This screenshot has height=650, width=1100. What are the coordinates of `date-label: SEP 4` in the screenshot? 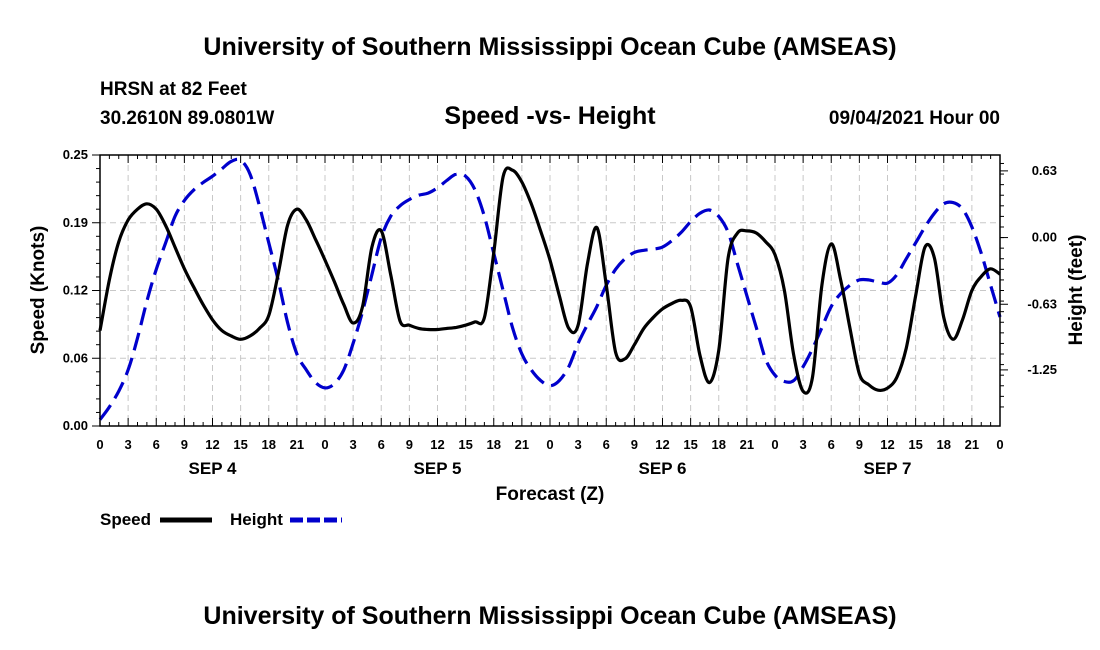 It's located at (213, 468).